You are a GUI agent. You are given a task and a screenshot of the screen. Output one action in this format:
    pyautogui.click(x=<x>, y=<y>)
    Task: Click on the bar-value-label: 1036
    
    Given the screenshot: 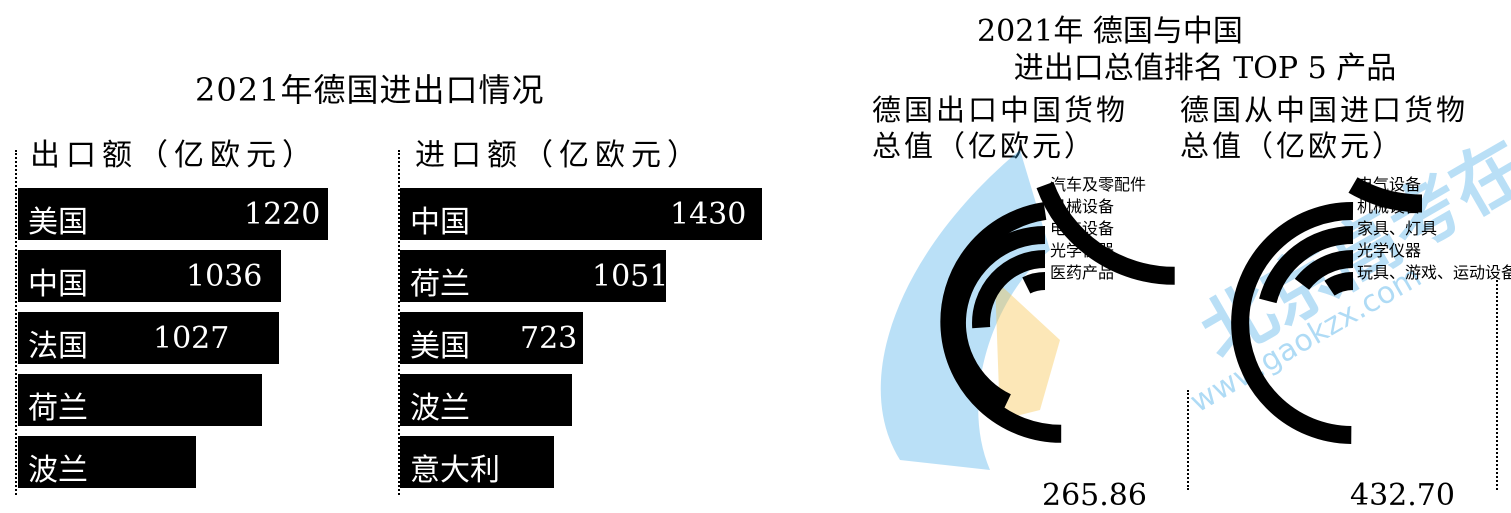 What is the action you would take?
    pyautogui.click(x=224, y=276)
    